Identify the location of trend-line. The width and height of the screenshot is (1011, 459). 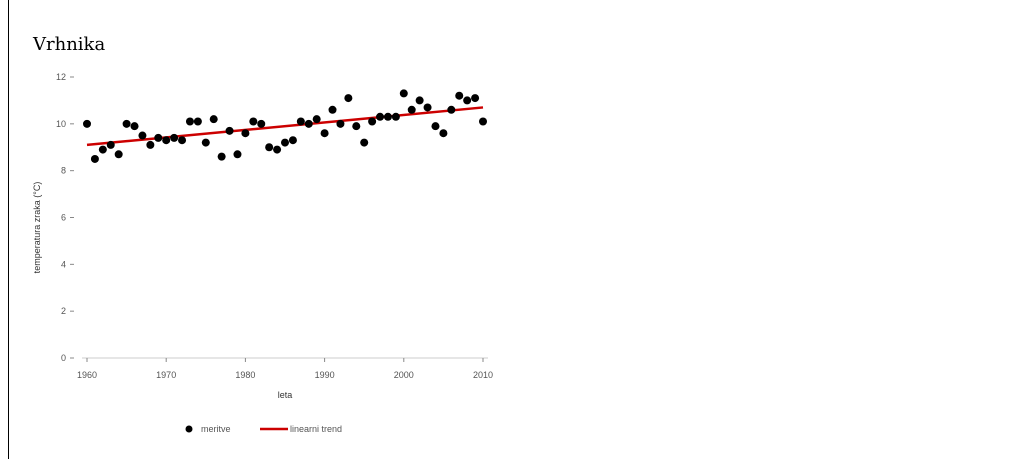
(285, 126).